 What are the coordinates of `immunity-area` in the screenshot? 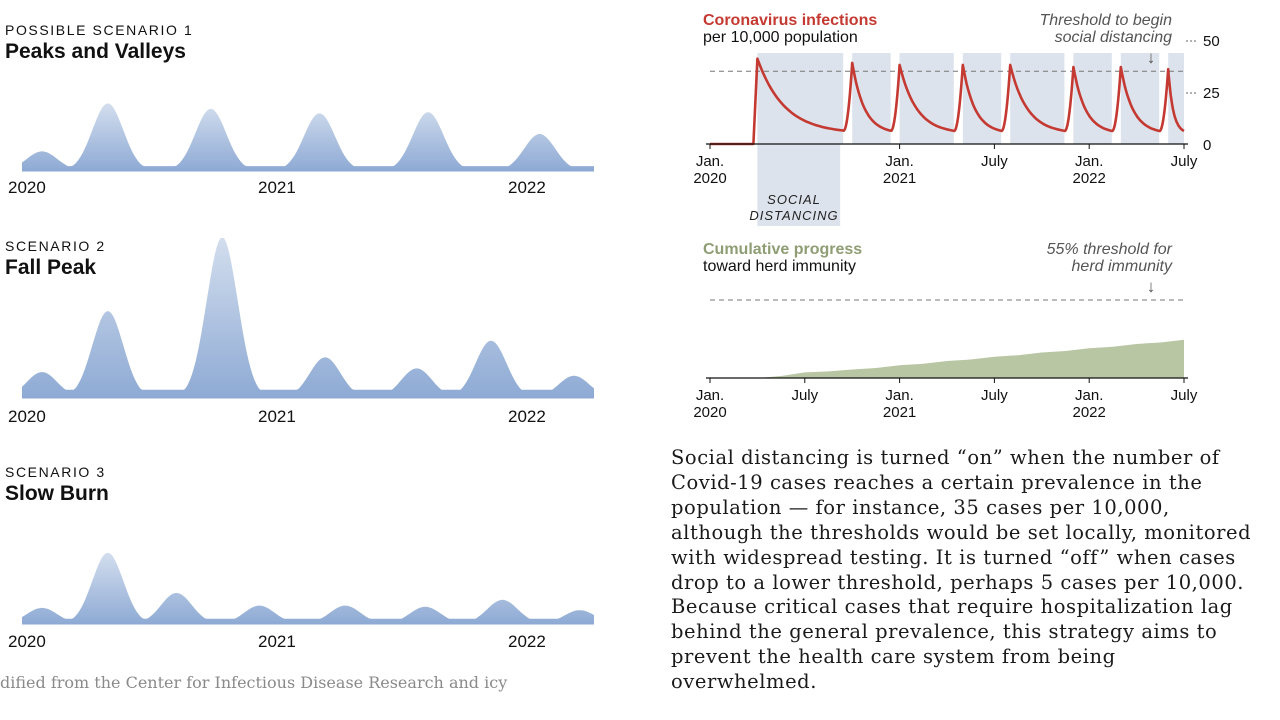 It's located at (970, 358).